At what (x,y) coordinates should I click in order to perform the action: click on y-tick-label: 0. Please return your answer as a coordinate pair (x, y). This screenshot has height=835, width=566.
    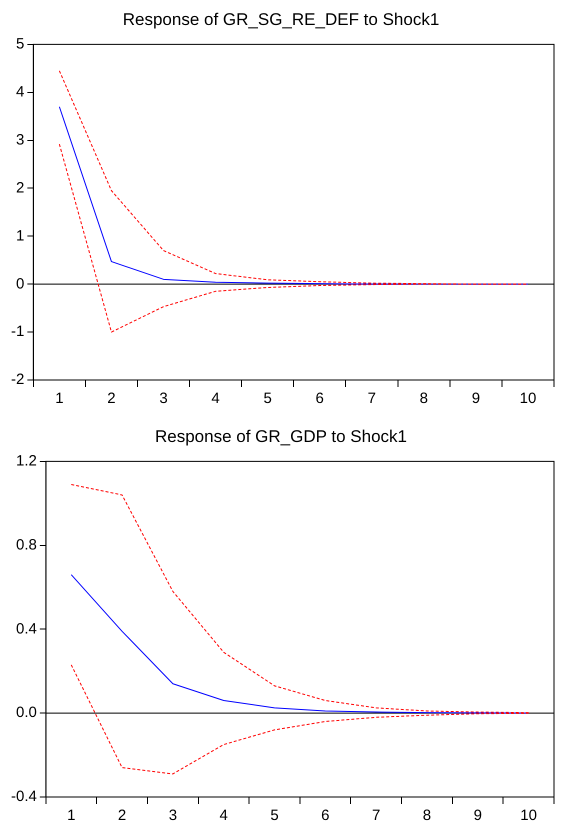
    Looking at the image, I should click on (20, 283).